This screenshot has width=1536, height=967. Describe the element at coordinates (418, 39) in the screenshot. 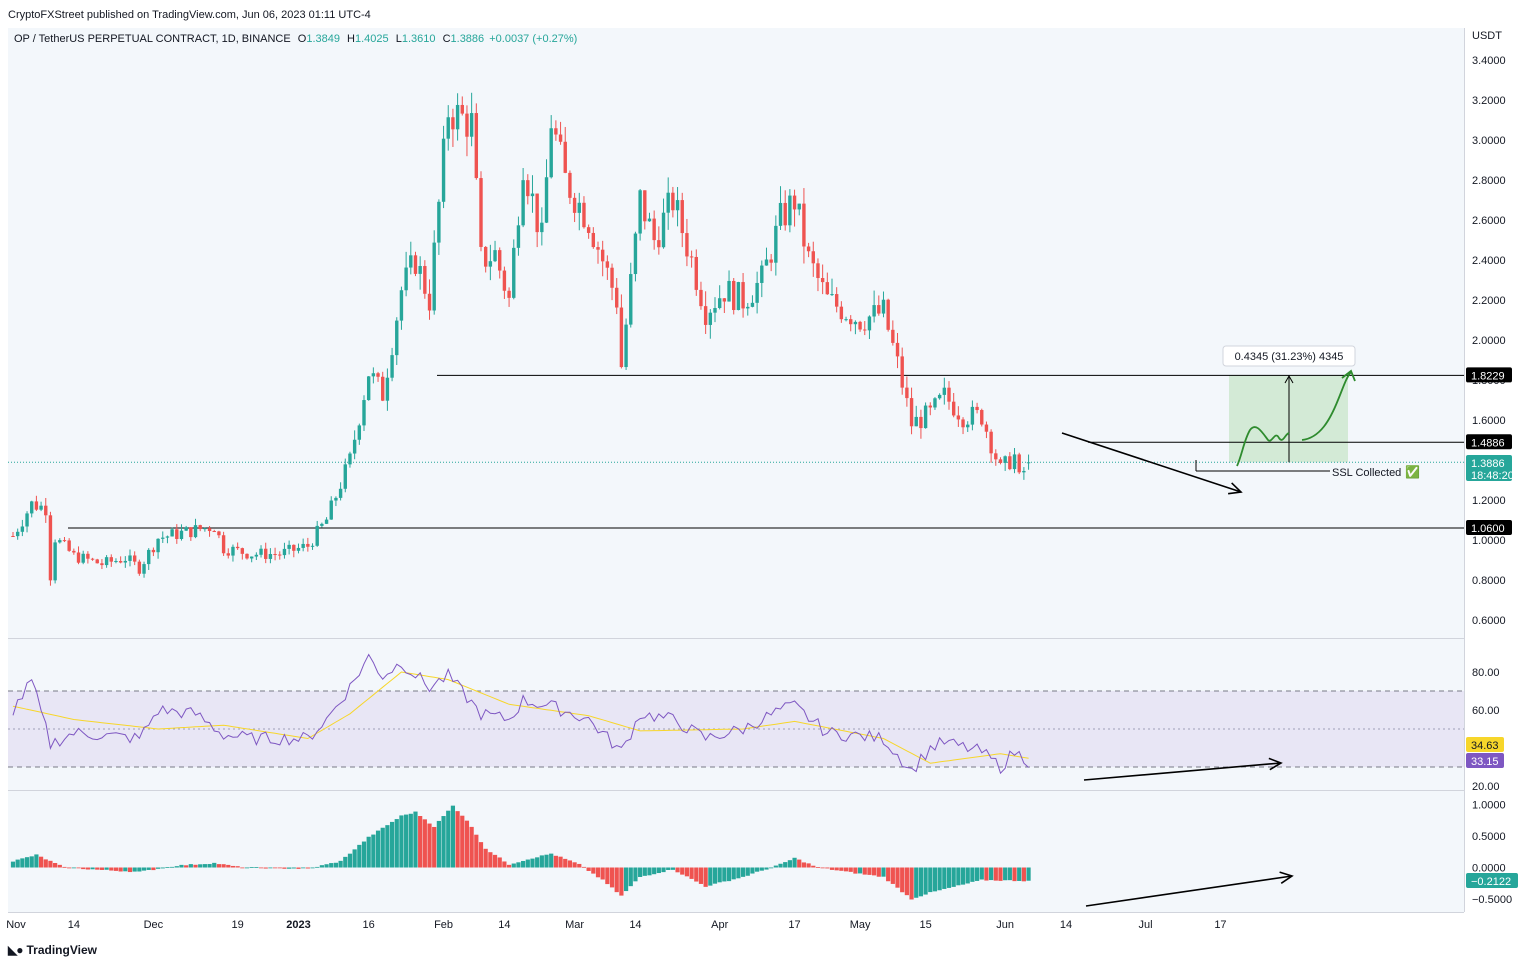

I see `low-value: 1.3610` at that location.